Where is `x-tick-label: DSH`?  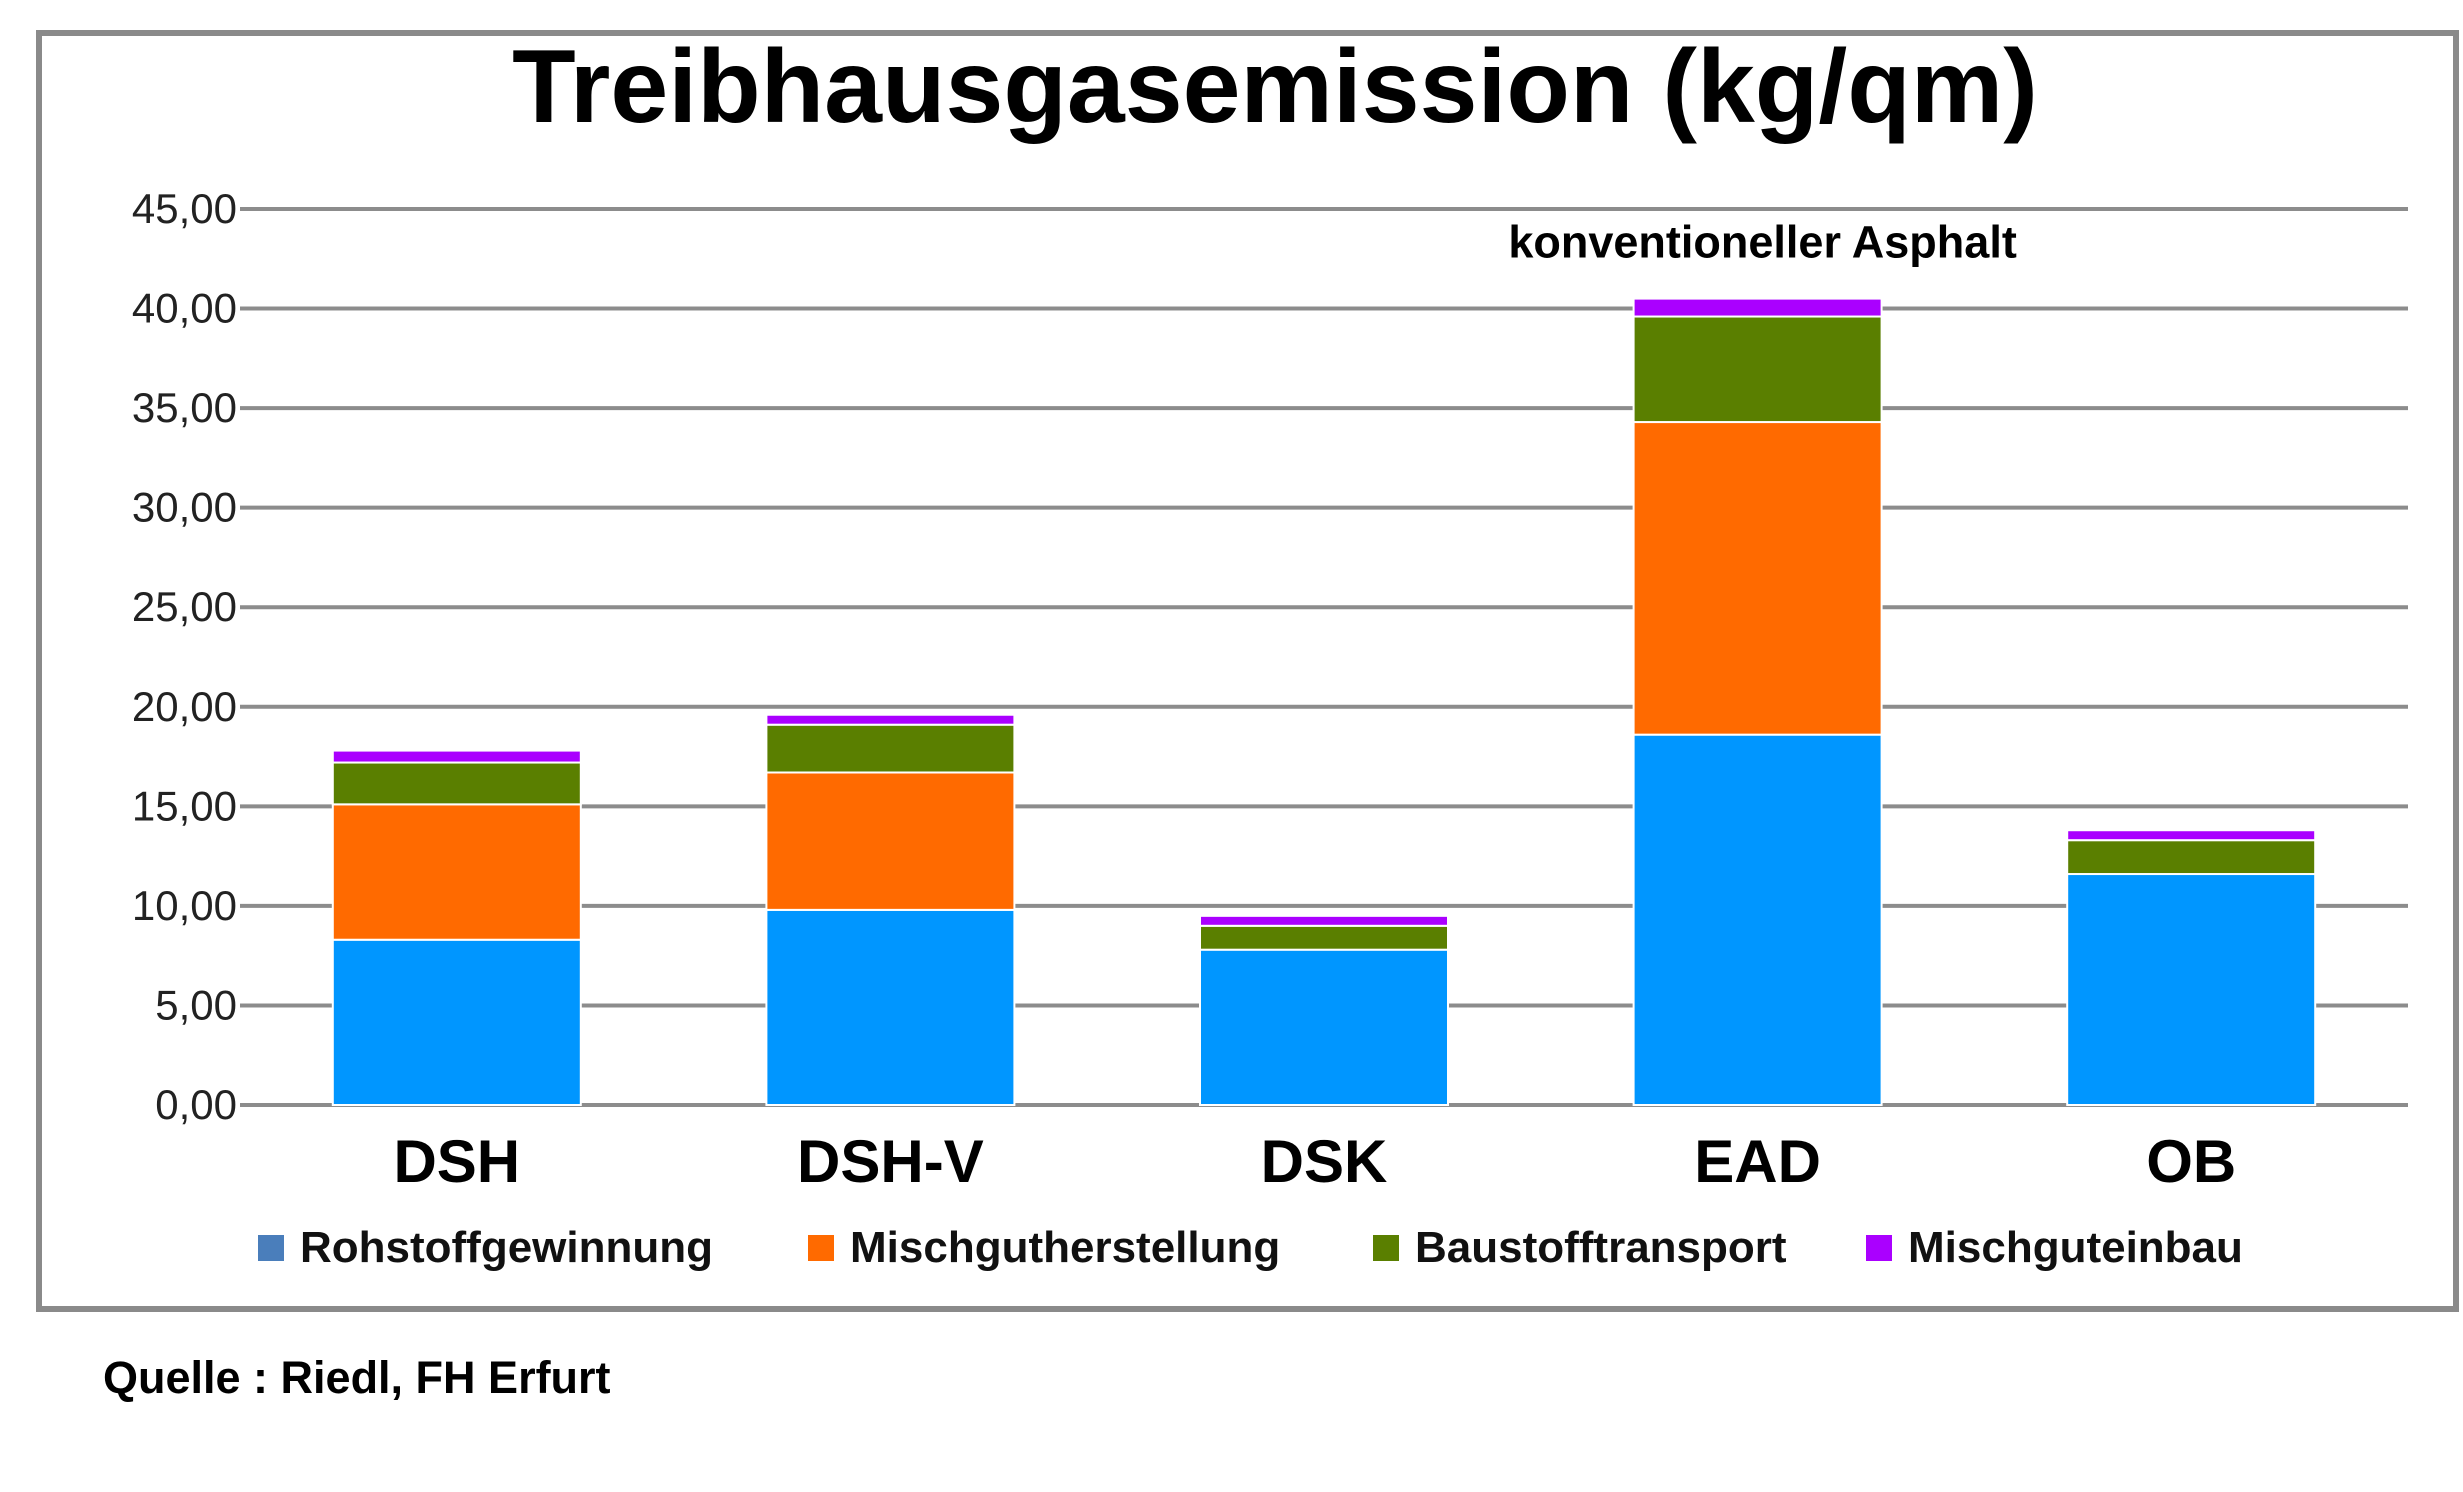
x-tick-label: DSH is located at coordinates (456, 1161).